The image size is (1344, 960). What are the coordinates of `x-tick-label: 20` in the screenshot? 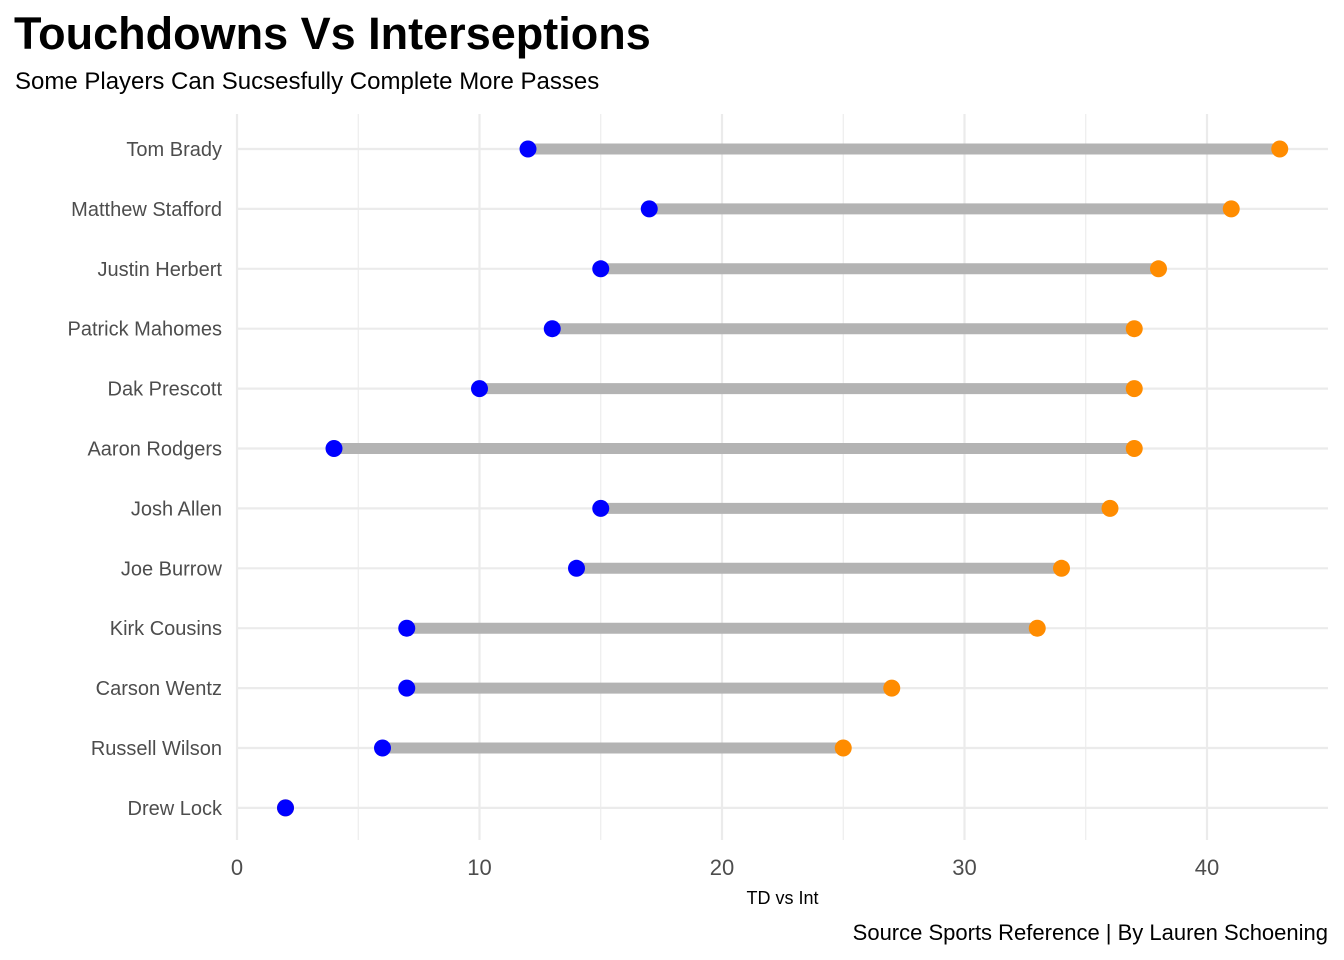 It's located at (722, 867).